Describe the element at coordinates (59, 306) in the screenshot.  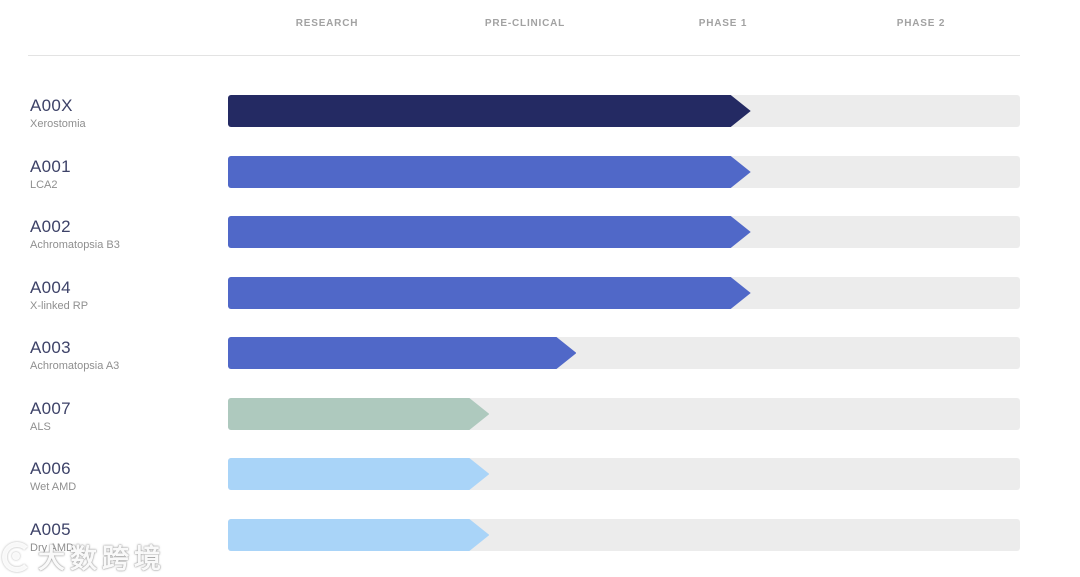
I see `program-indication: X-linked RP` at that location.